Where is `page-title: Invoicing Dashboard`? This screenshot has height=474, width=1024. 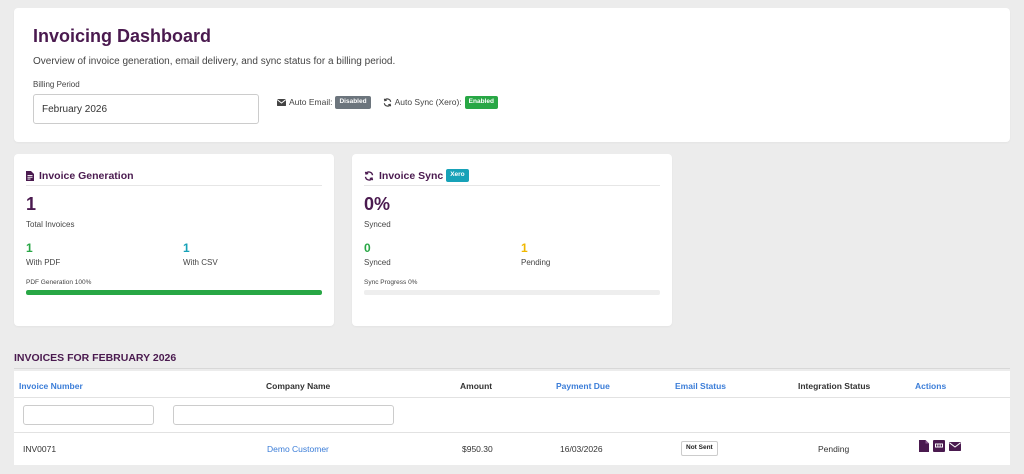 page-title: Invoicing Dashboard is located at coordinates (122, 36).